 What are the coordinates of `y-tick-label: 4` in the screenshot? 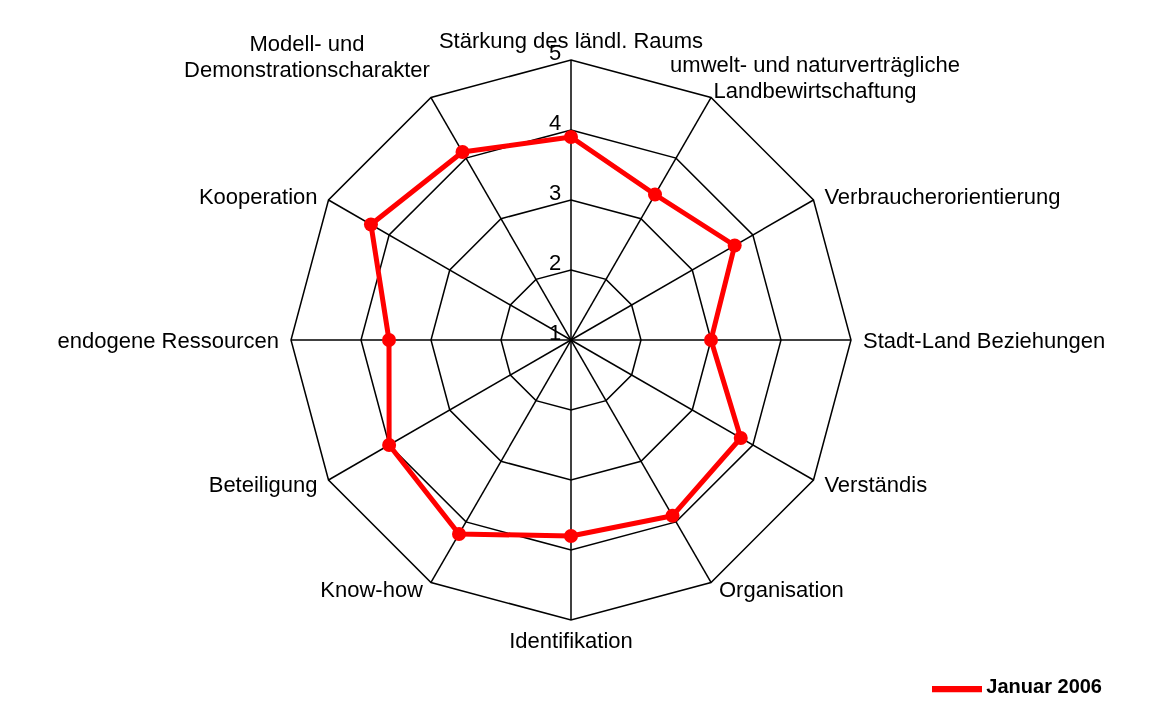 It's located at (555, 122).